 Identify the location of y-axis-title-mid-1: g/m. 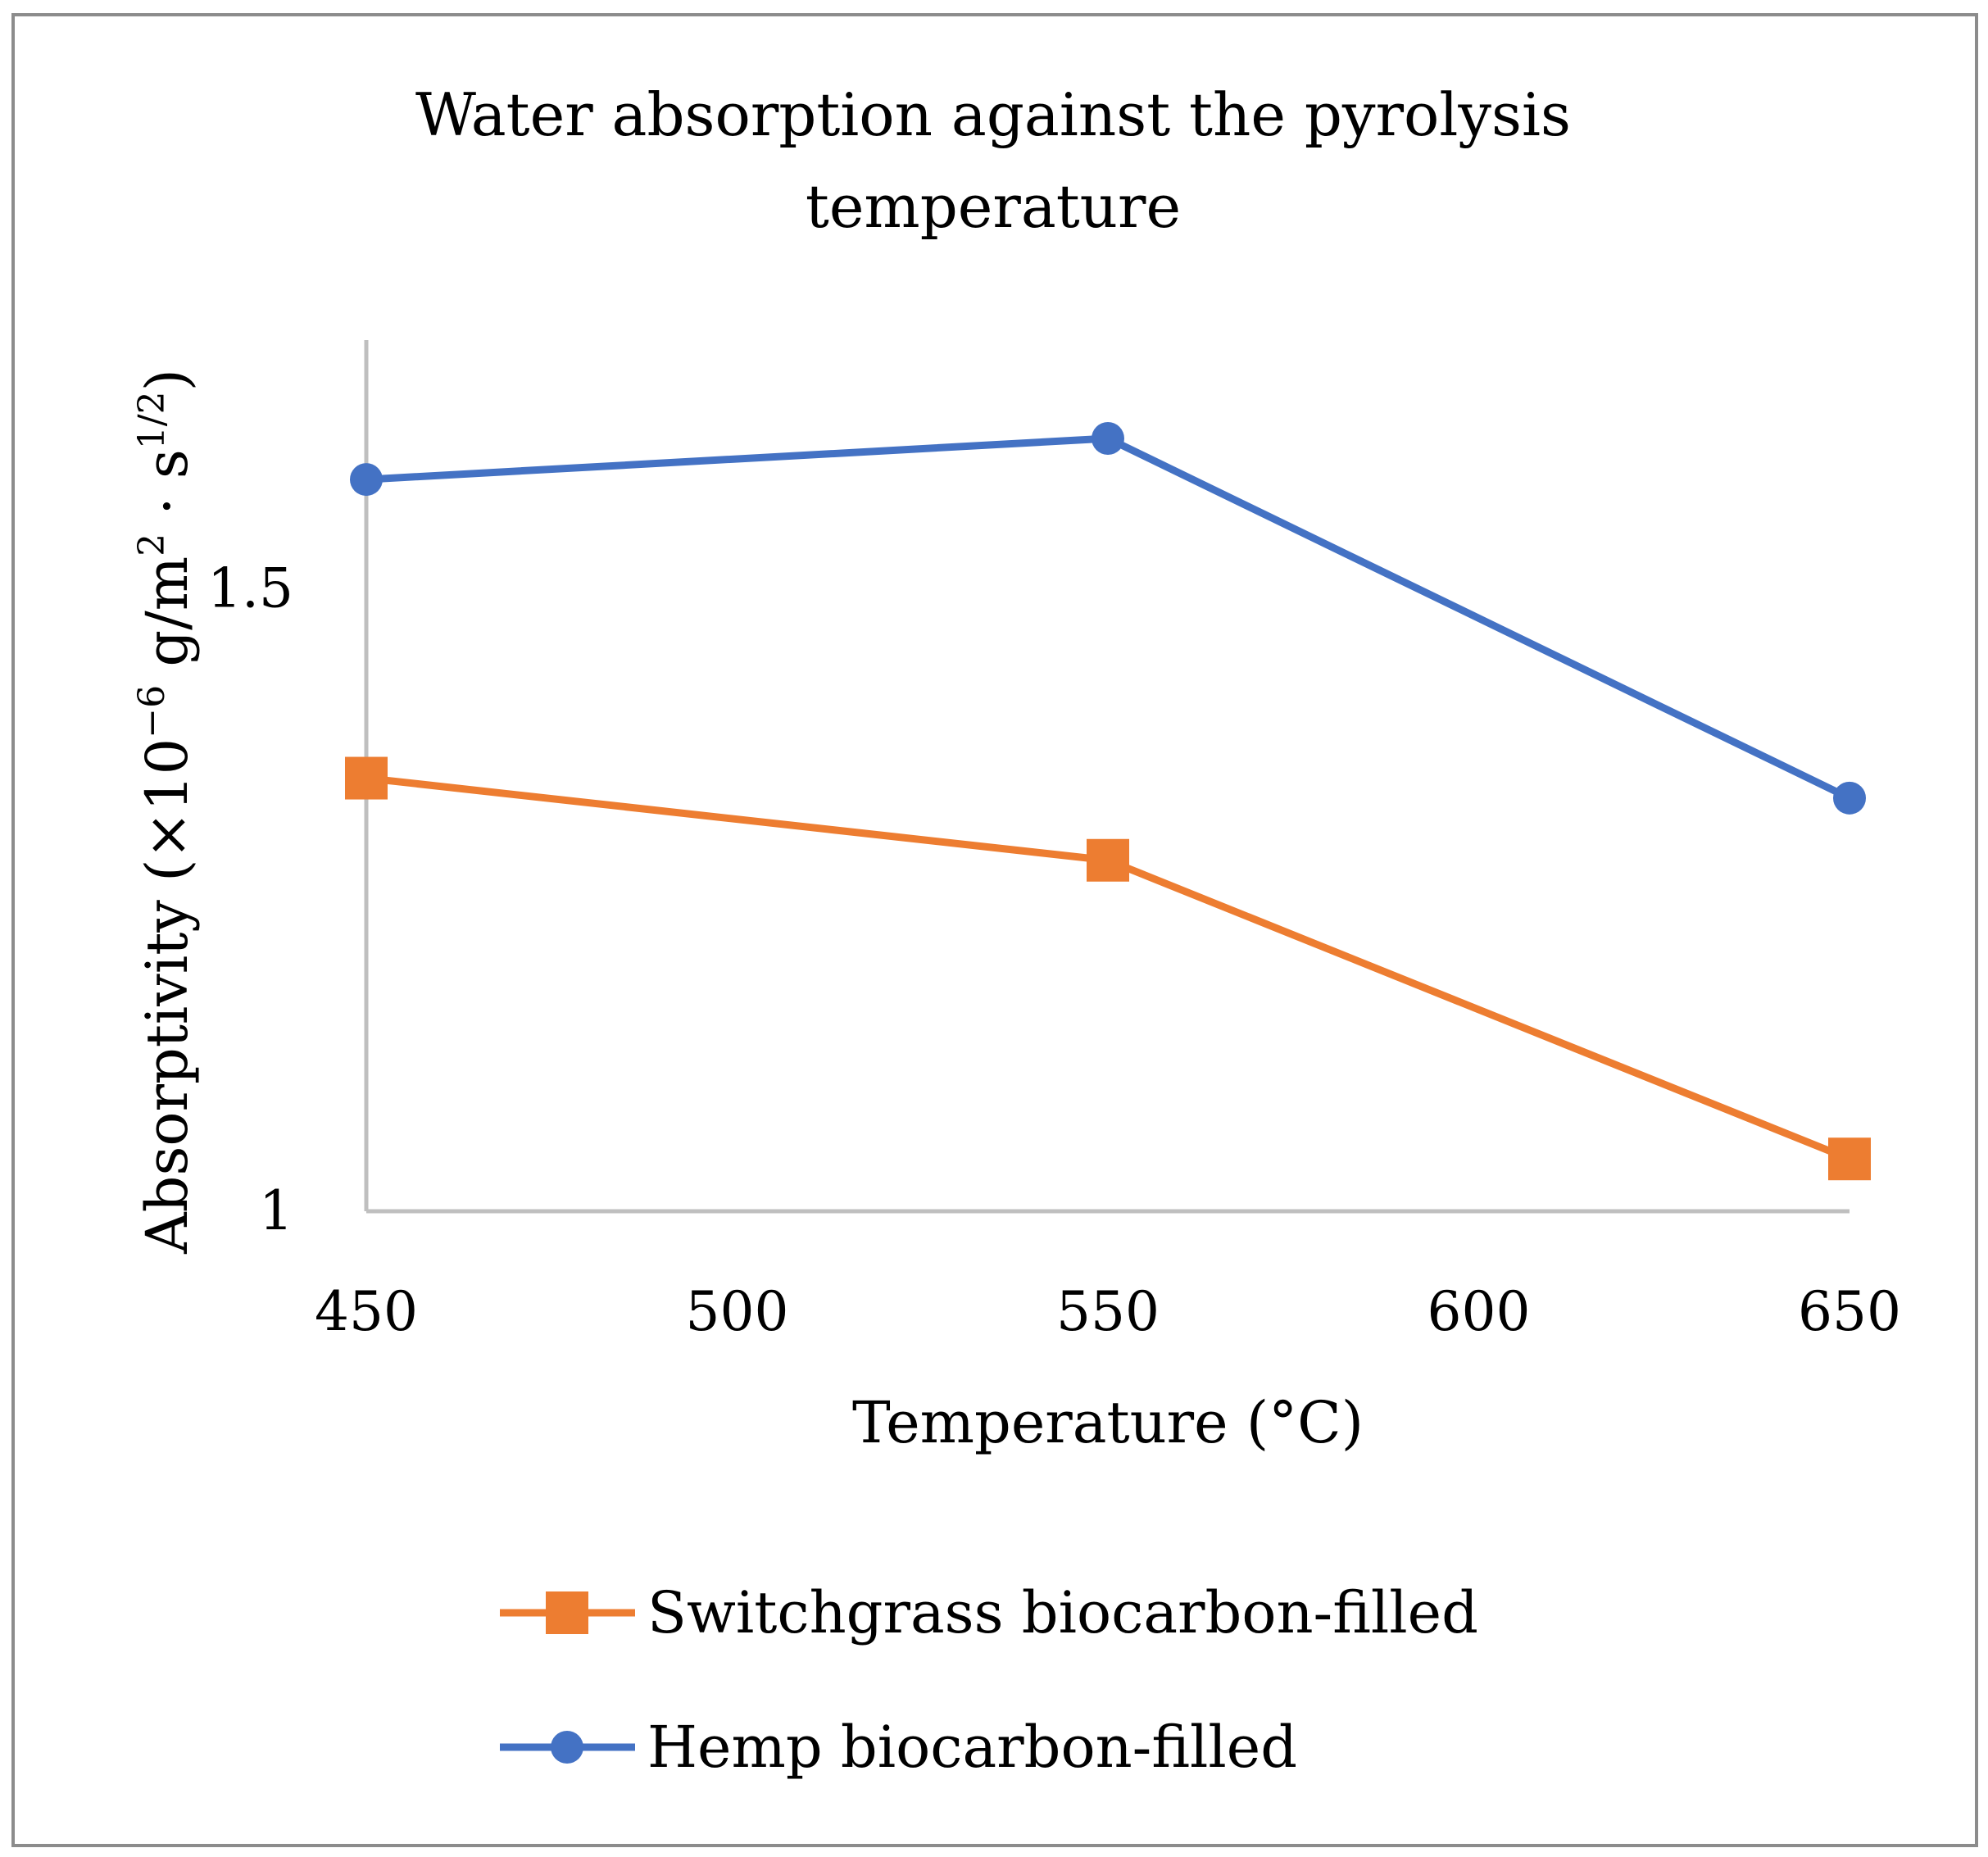
(168, 620).